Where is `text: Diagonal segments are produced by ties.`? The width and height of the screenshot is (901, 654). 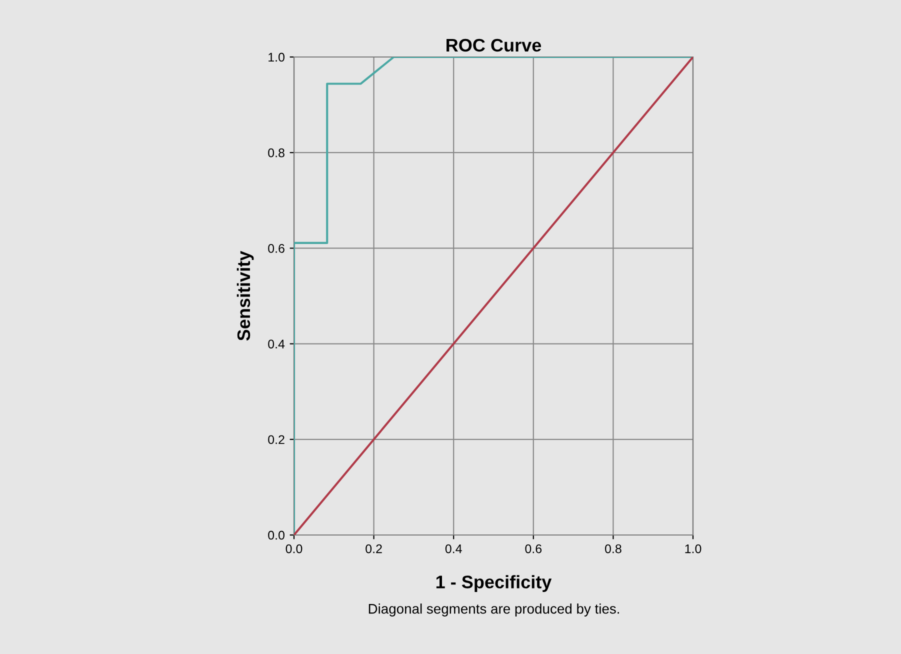 text: Diagonal segments are produced by ties. is located at coordinates (493, 610).